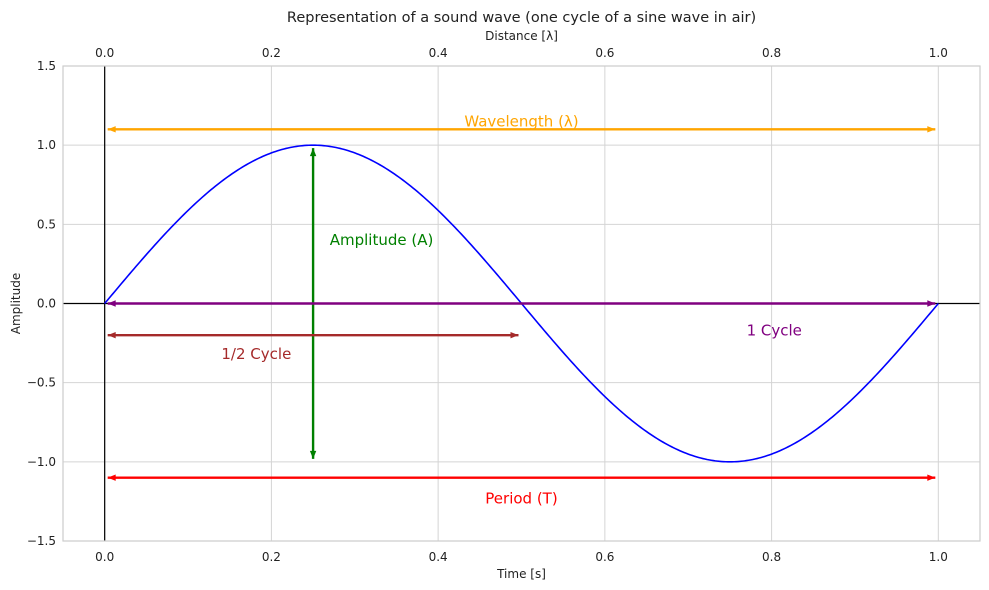  What do you see at coordinates (604, 557) in the screenshot?
I see `x-tick-label: 0.6` at bounding box center [604, 557].